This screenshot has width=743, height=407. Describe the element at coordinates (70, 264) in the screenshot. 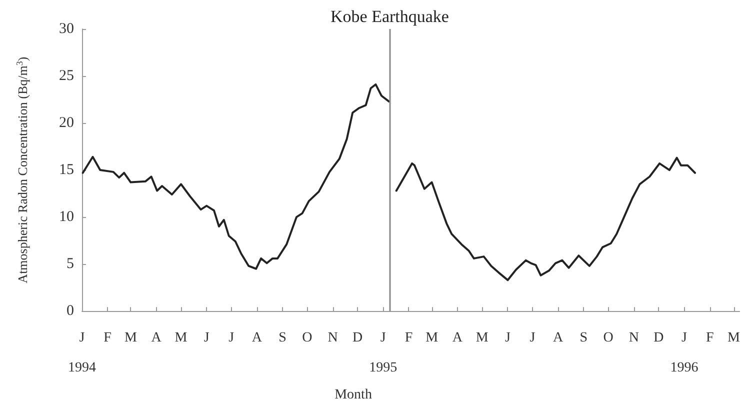

I see `y-tick-label: 5` at that location.